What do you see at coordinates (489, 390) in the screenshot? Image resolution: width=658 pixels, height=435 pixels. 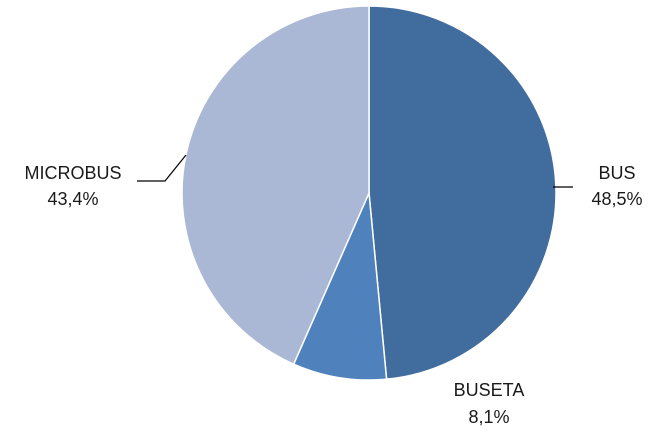 I see `data-label-buseta-name: BUSETA` at bounding box center [489, 390].